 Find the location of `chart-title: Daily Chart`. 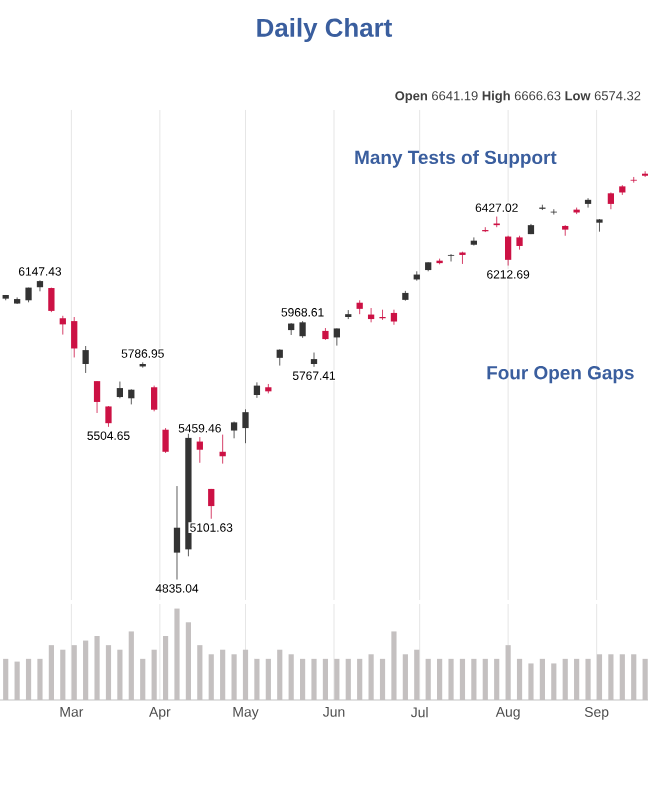

chart-title: Daily Chart is located at coordinates (325, 30).